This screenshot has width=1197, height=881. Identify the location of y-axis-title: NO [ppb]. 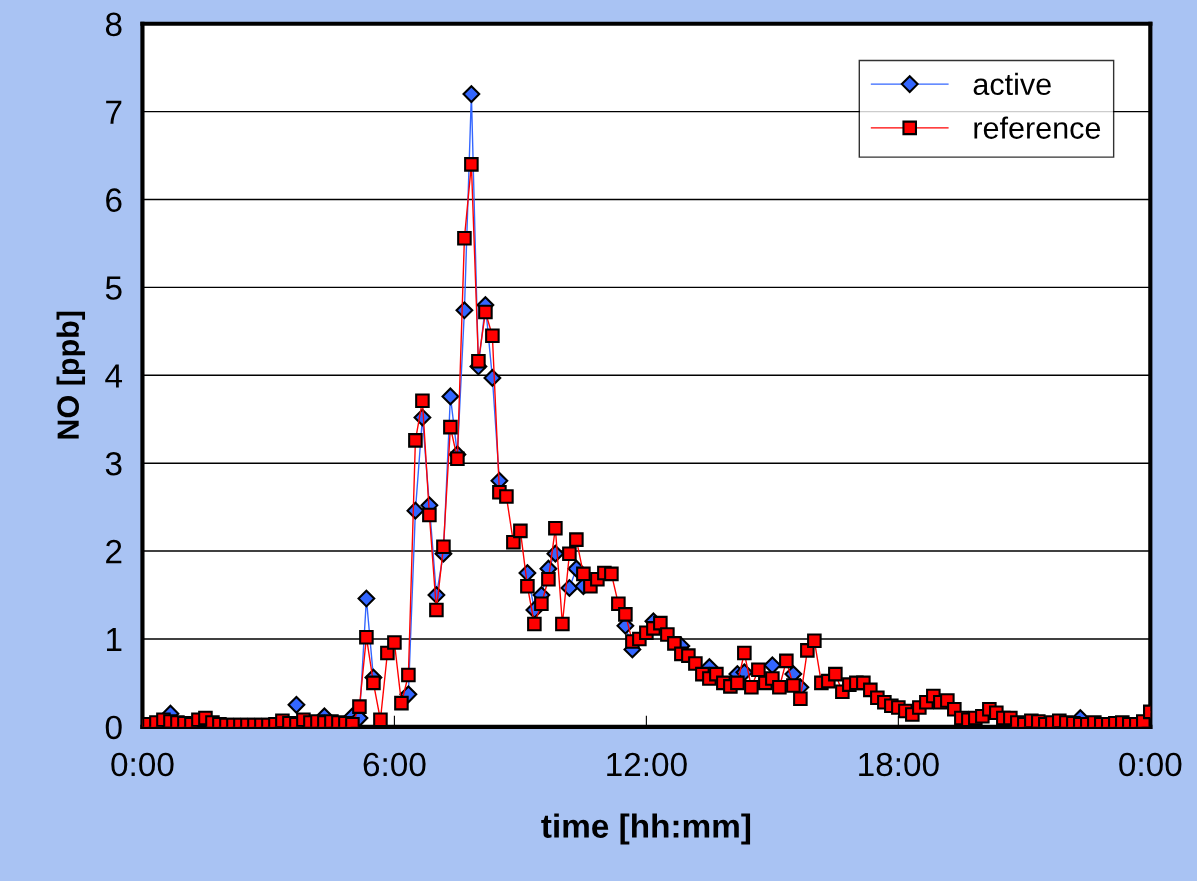
(71, 375).